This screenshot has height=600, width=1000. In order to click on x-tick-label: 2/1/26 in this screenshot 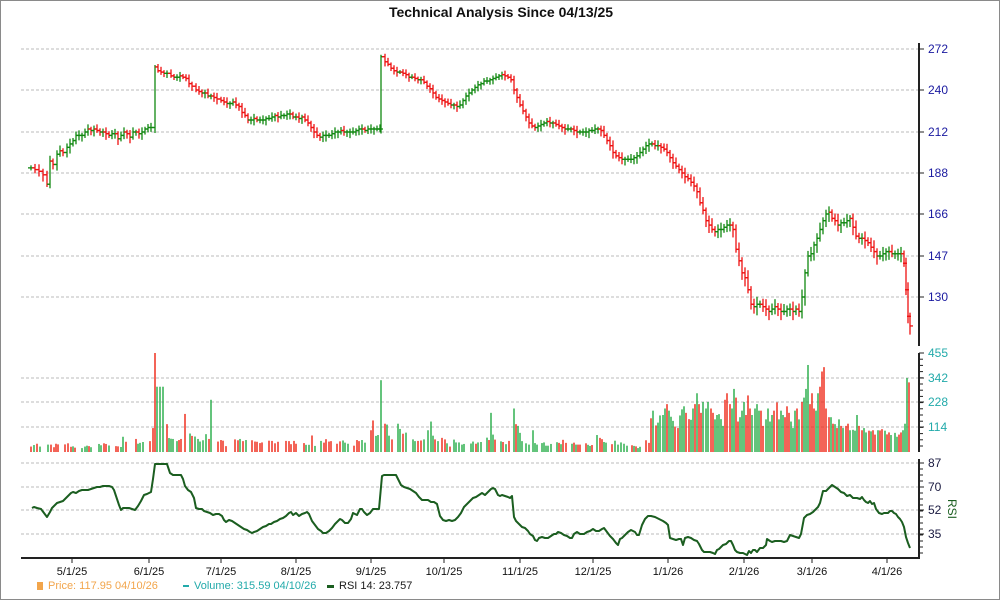, I will do `click(744, 572)`.